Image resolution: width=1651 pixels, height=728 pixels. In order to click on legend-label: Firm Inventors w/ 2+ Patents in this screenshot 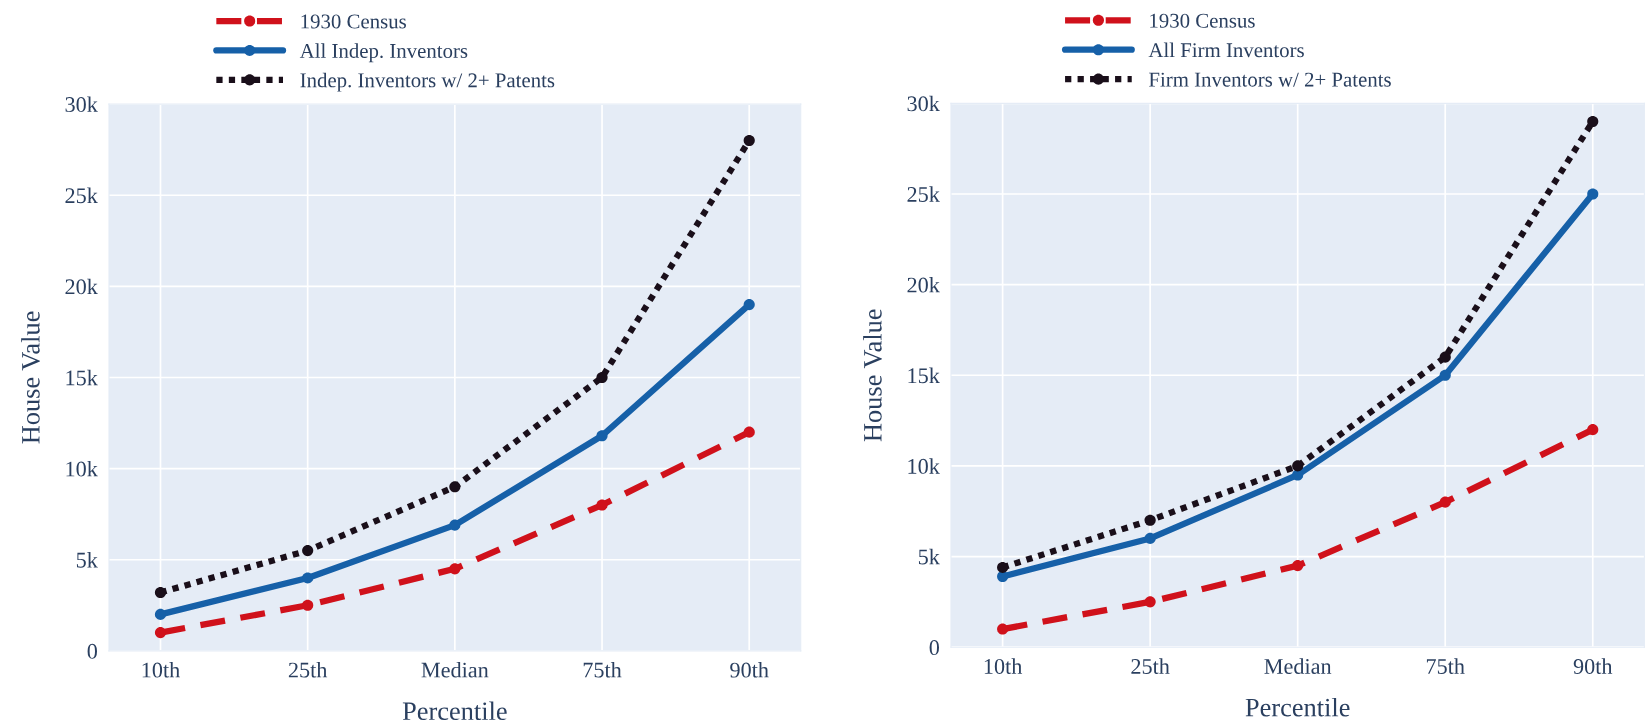, I will do `click(1270, 79)`.